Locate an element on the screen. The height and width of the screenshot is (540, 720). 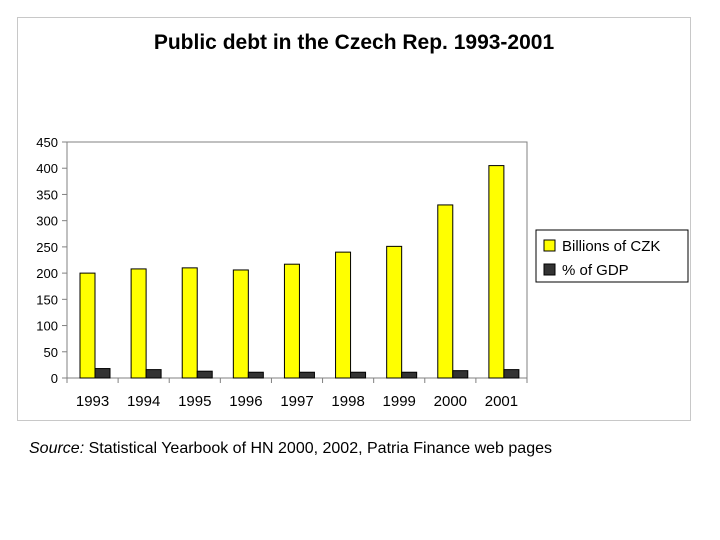
legend-label: Billions of CZK is located at coordinates (611, 246).